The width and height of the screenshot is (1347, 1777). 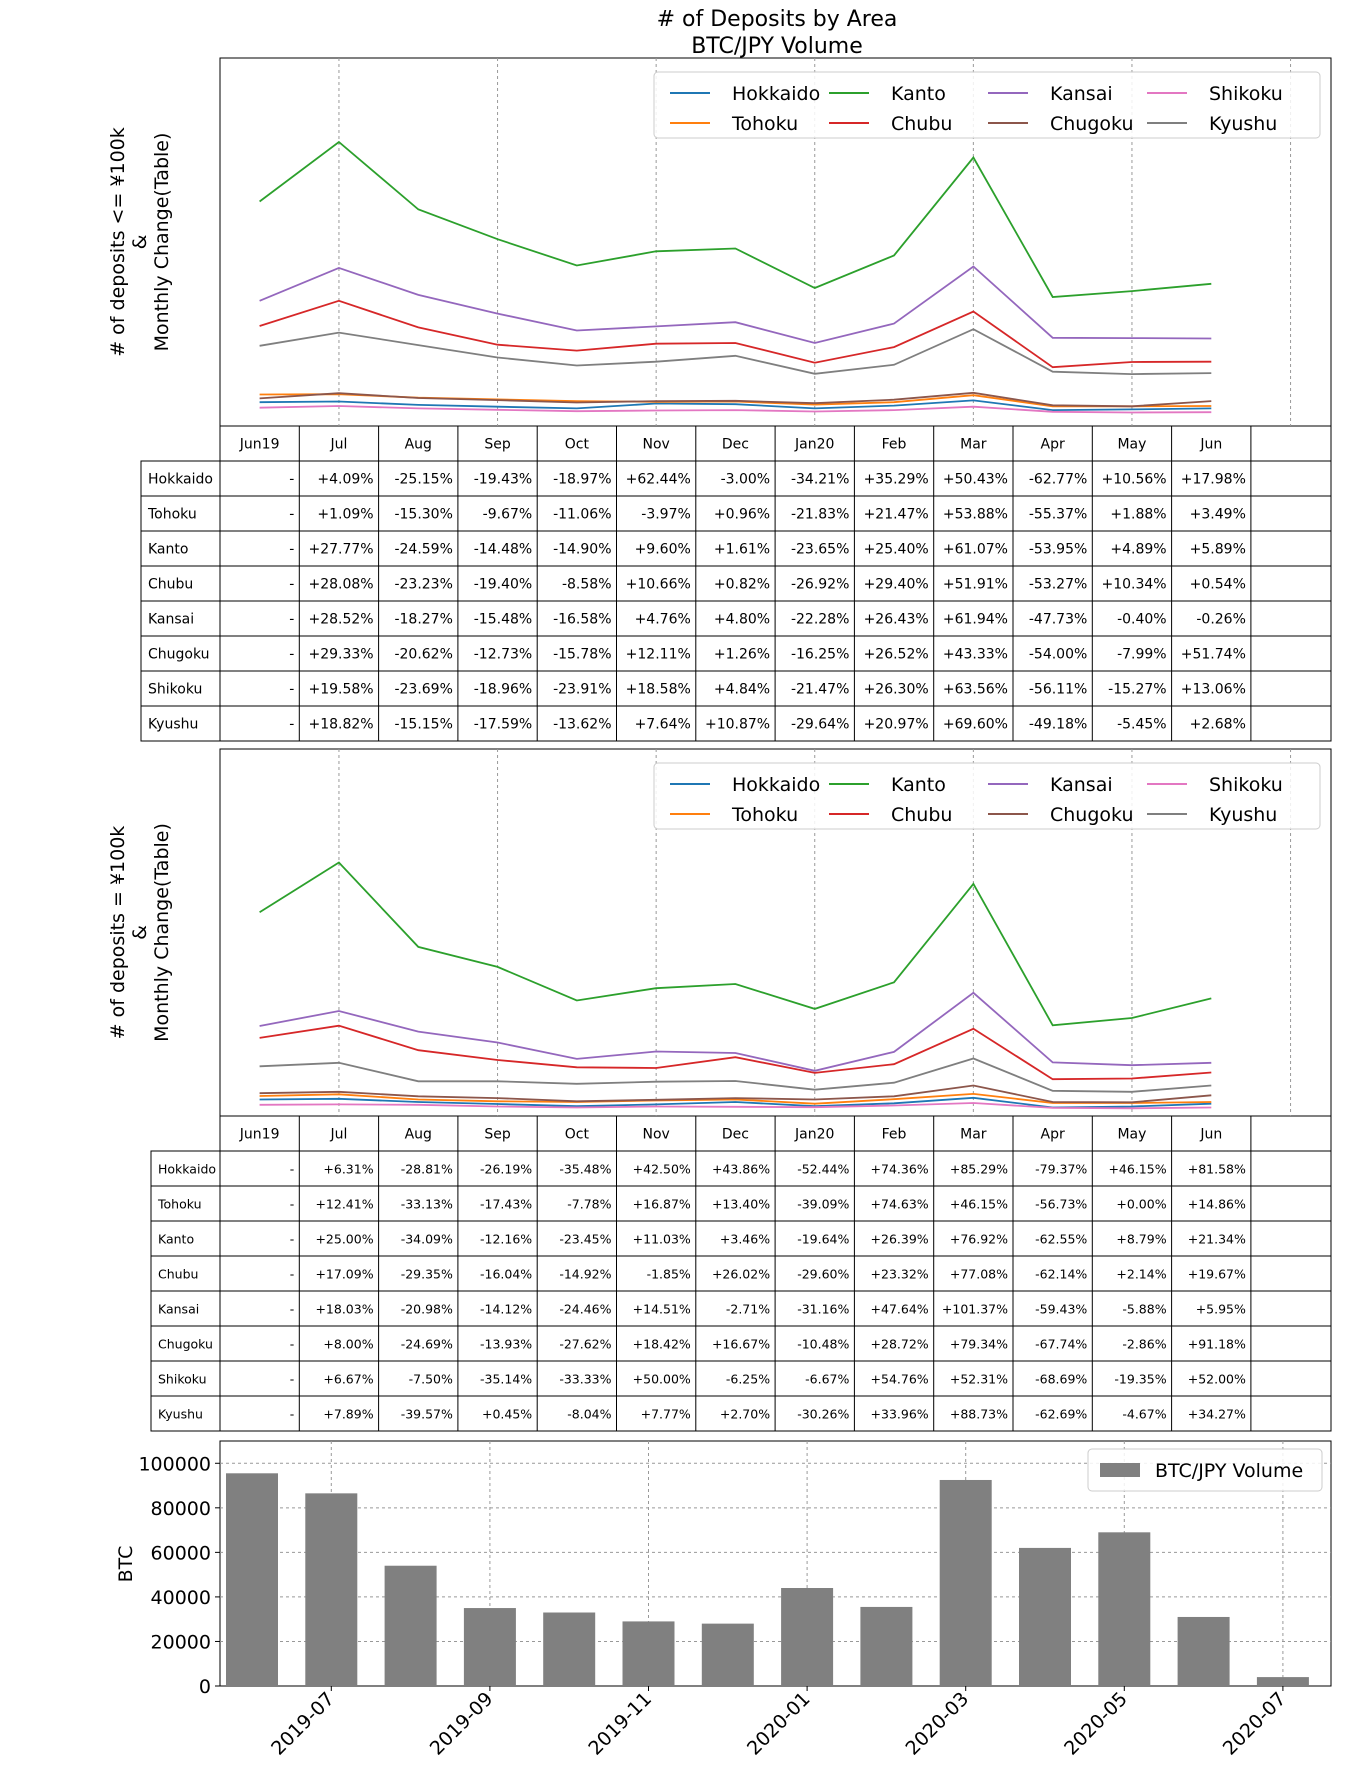 What do you see at coordinates (1246, 94) in the screenshot?
I see `legend-label-shikoku: Shikoku` at bounding box center [1246, 94].